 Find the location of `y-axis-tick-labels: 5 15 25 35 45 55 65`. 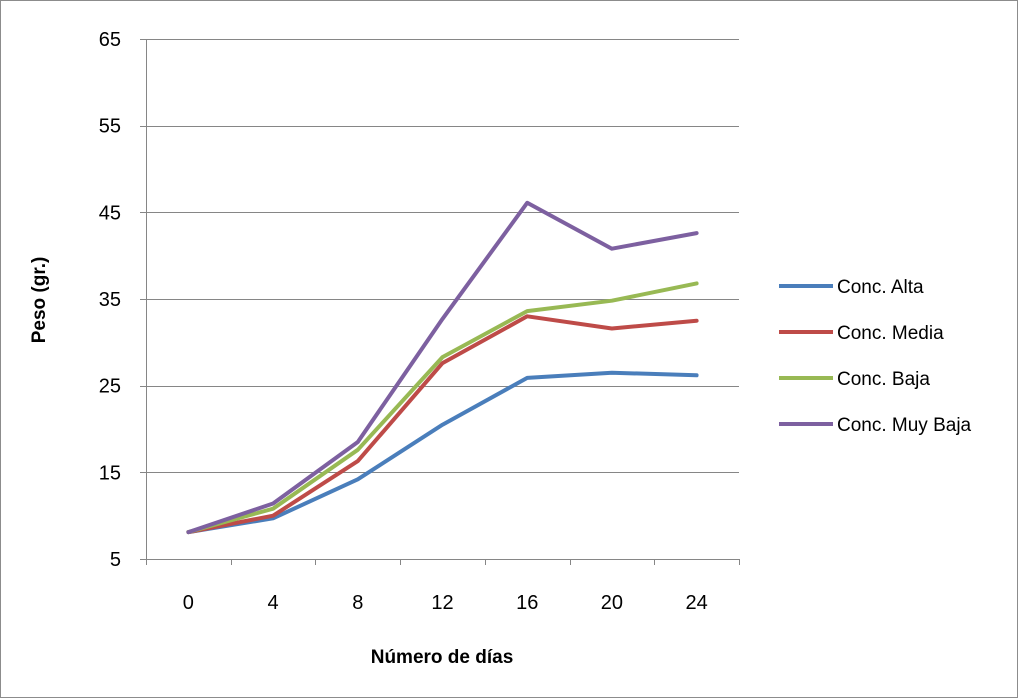

y-axis-tick-labels: 5 15 25 35 45 55 65 is located at coordinates (110, 300).